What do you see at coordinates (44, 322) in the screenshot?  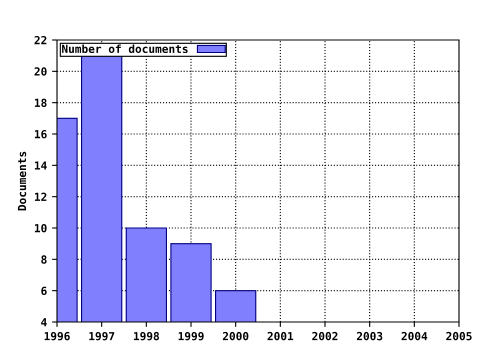 I see `y-tick-label: 4` at bounding box center [44, 322].